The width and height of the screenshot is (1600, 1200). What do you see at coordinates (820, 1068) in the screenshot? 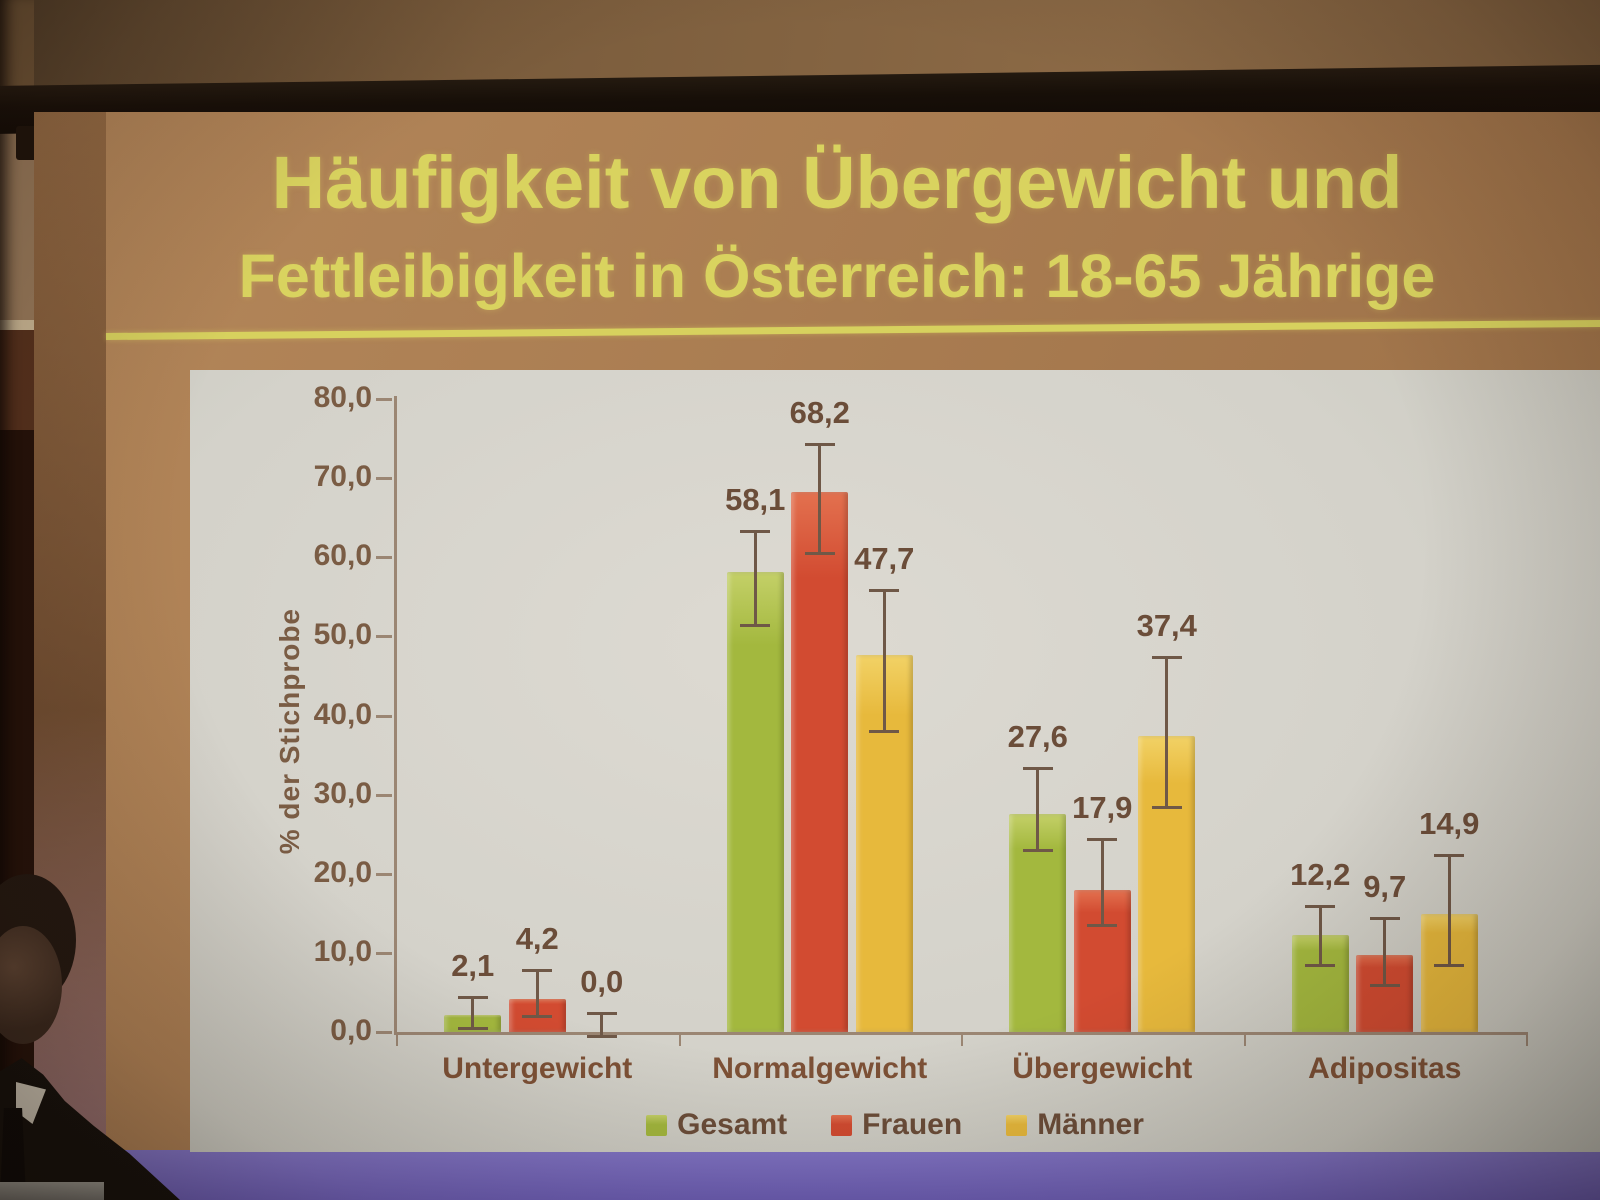
I see `category-label-normalgewicht: Normalgewicht` at bounding box center [820, 1068].